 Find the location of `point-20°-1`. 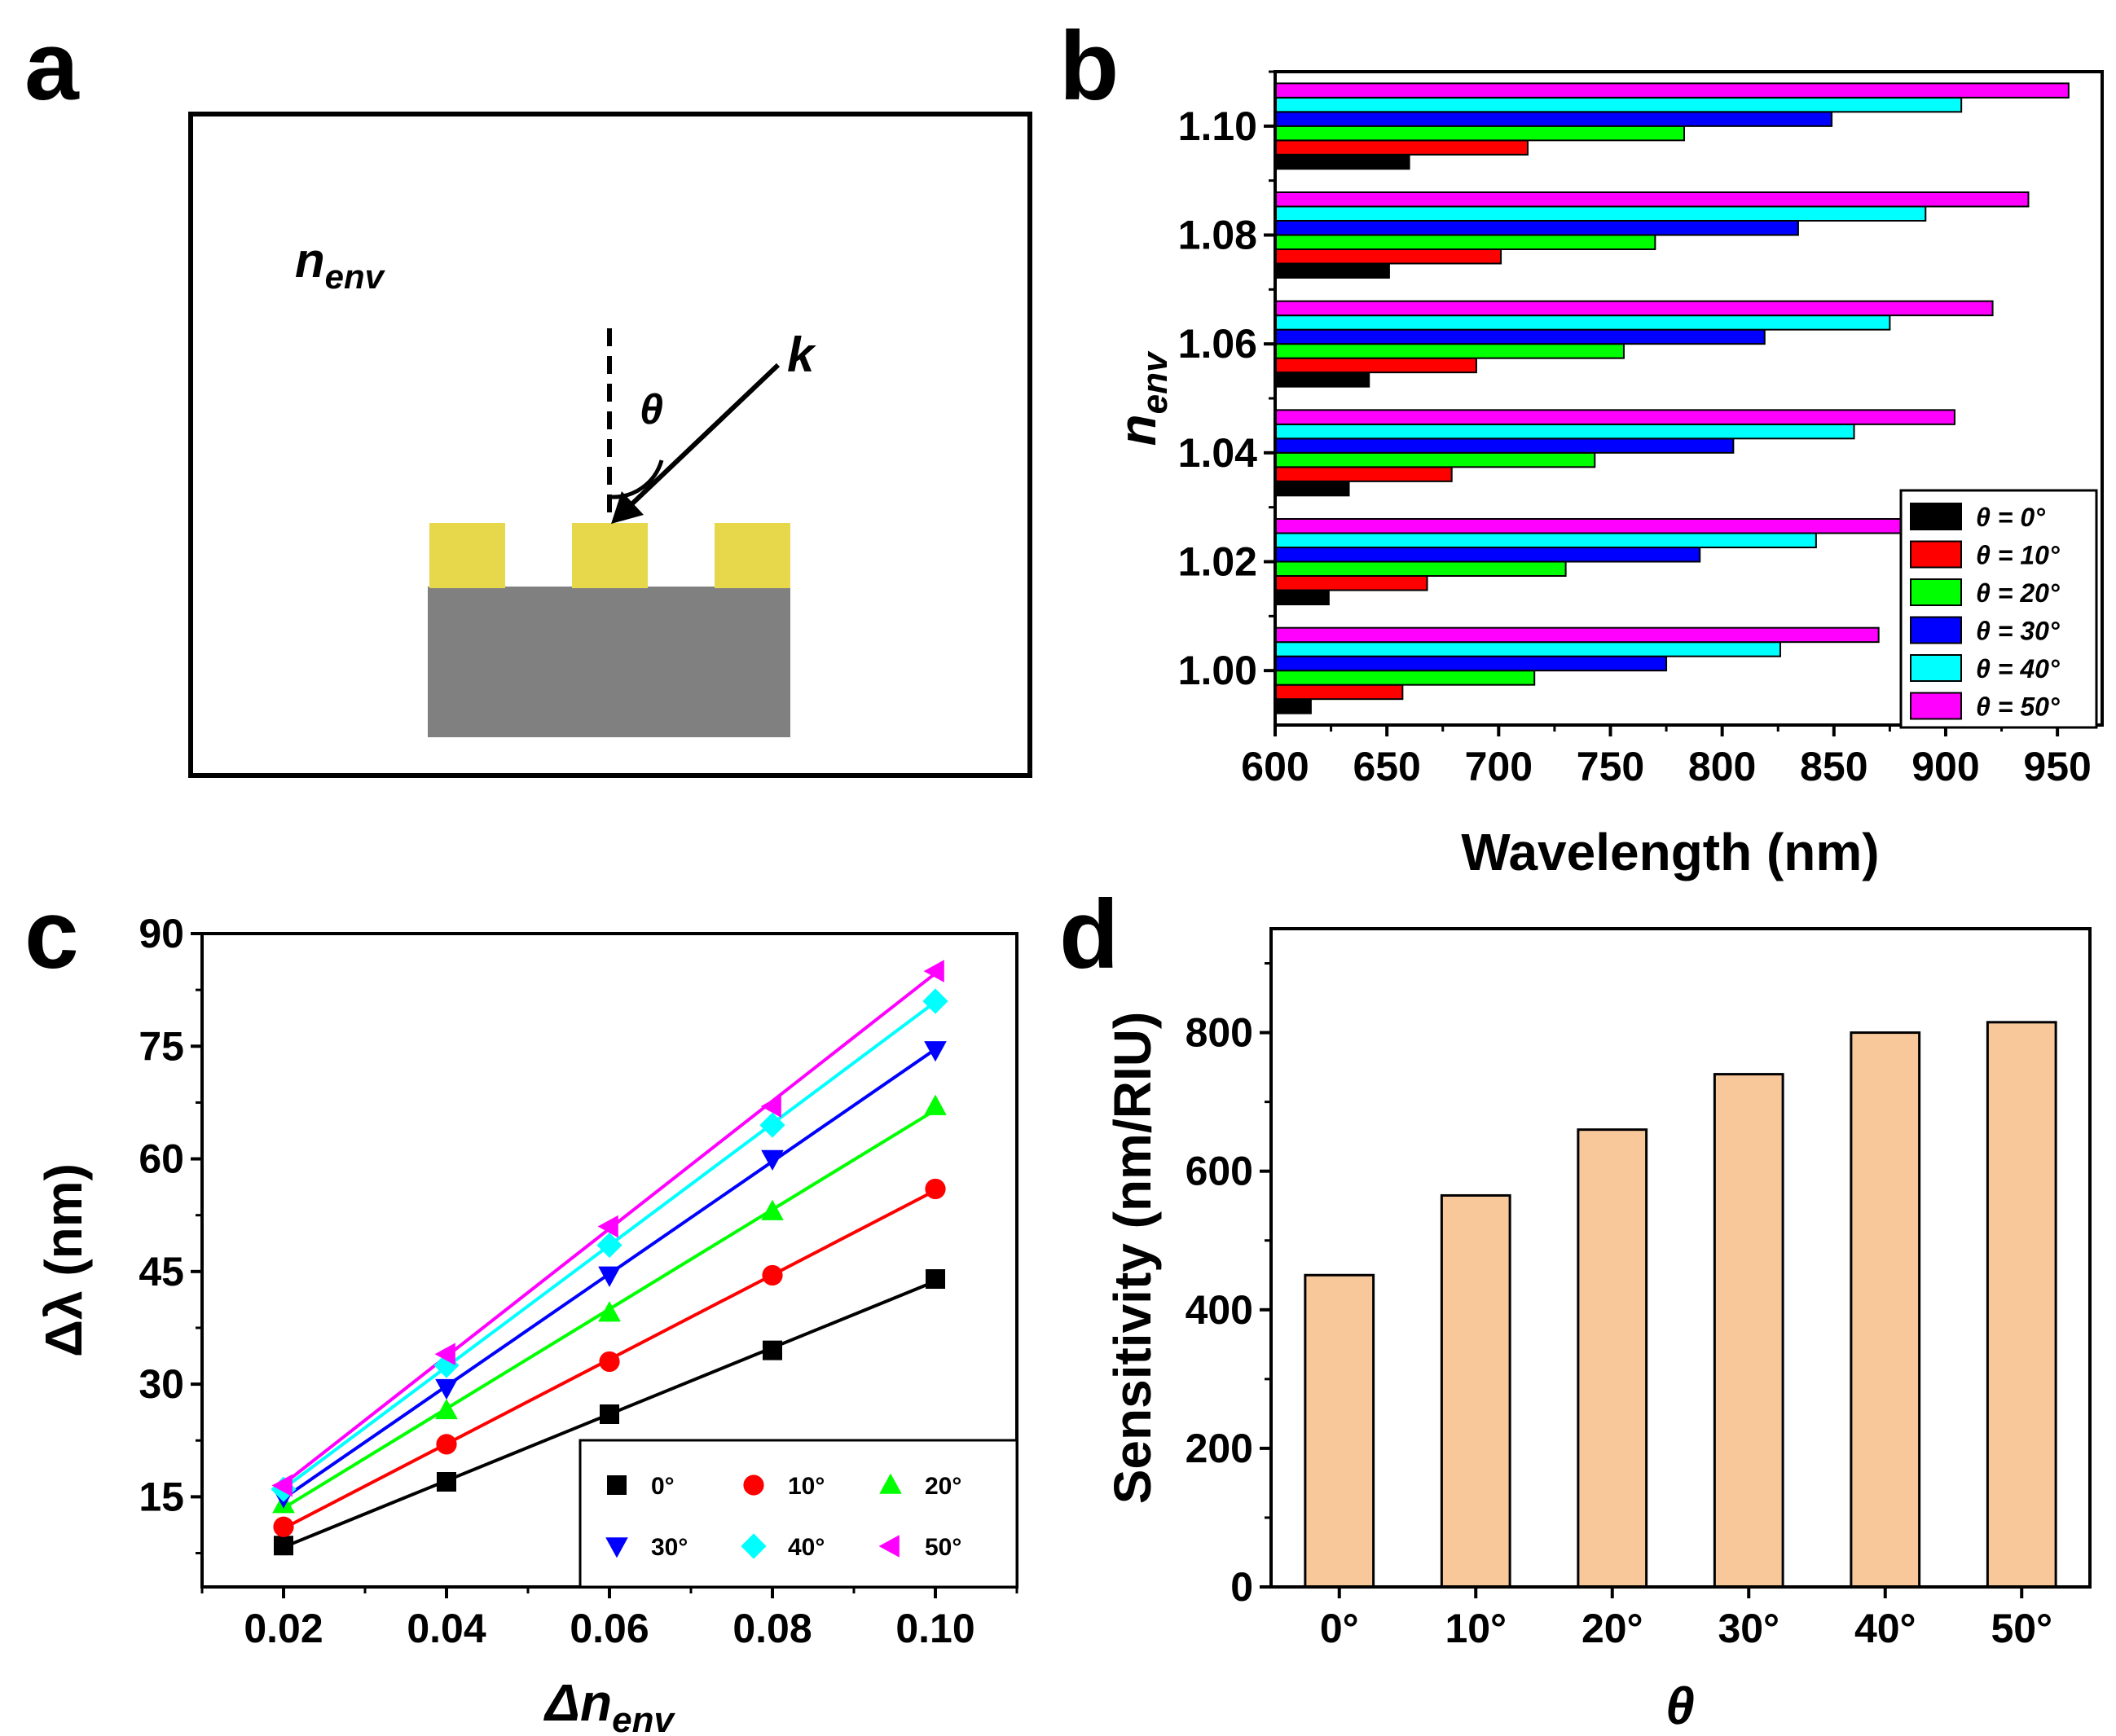

point-20°-1 is located at coordinates (446, 1409).